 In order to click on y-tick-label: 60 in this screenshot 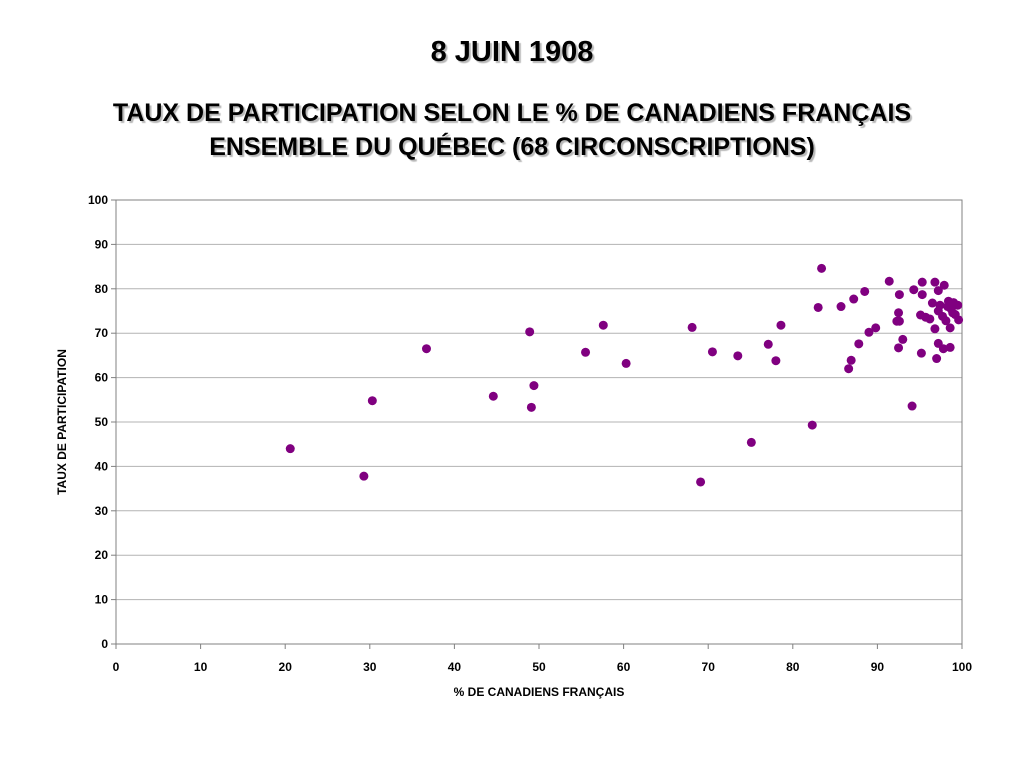, I will do `click(102, 378)`.